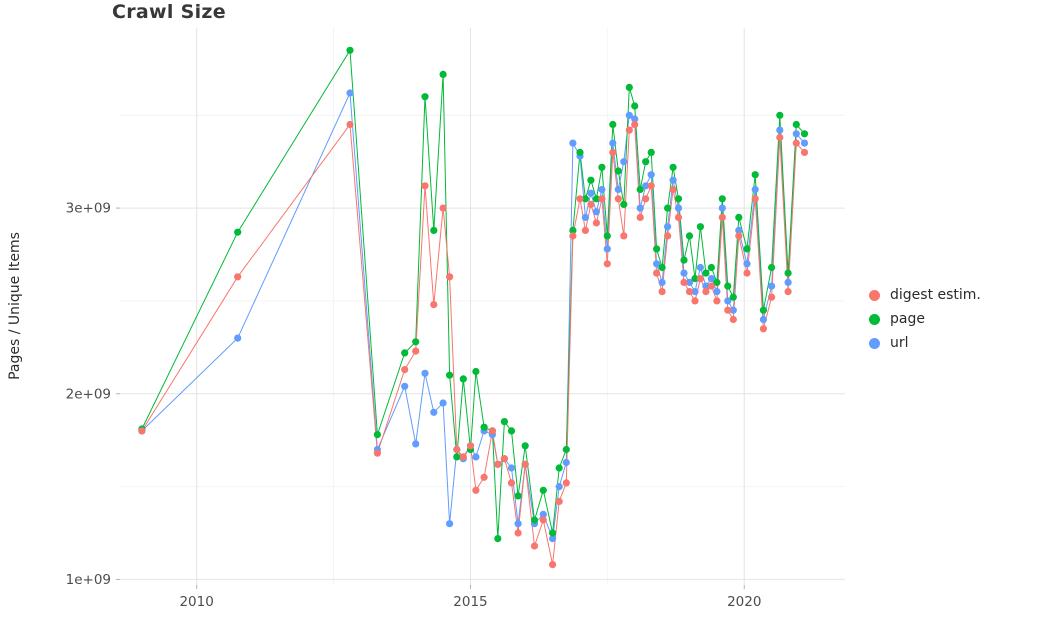  What do you see at coordinates (169, 12) in the screenshot?
I see `chart-title: Crawl Size` at bounding box center [169, 12].